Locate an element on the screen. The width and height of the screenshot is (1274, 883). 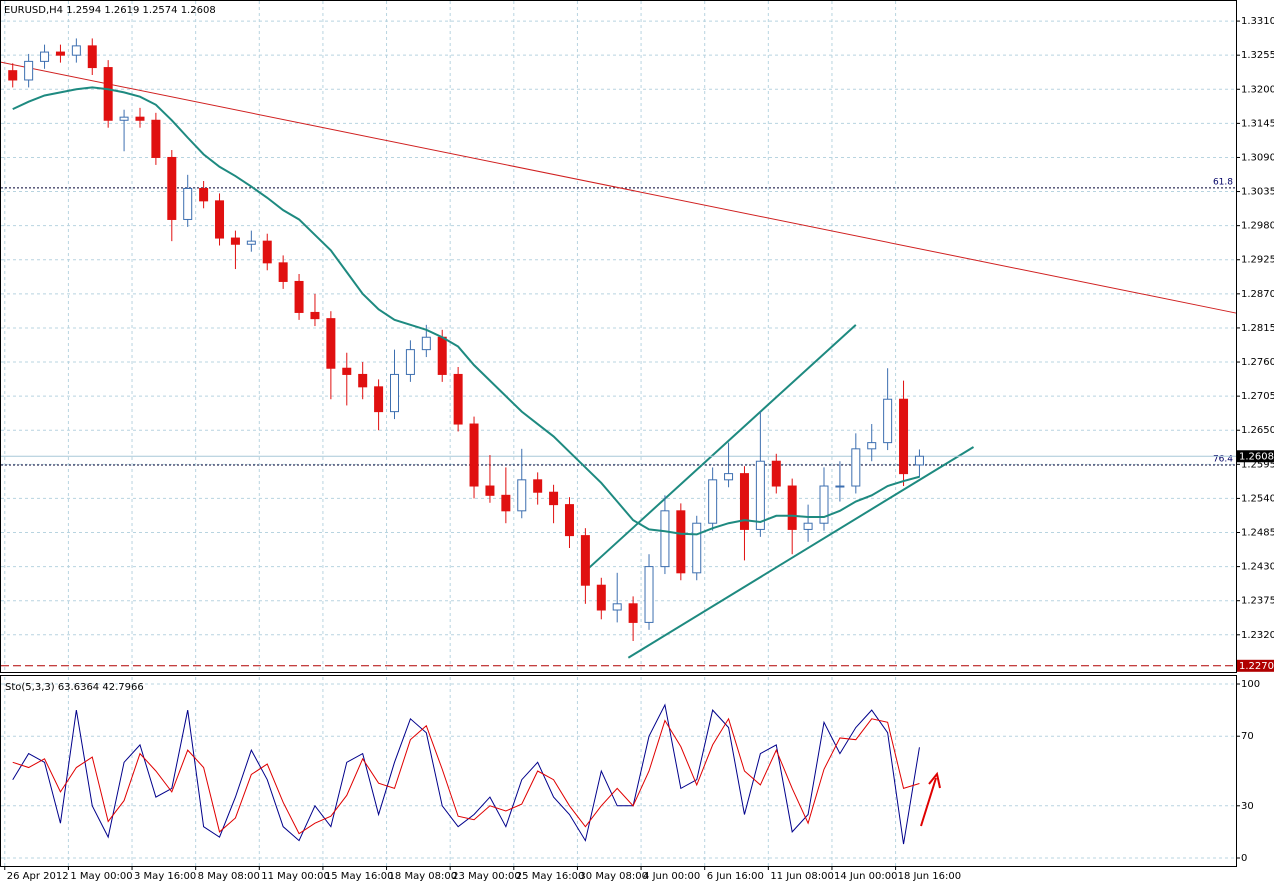
y-tick-label: 1.2540 is located at coordinates (1257, 498).